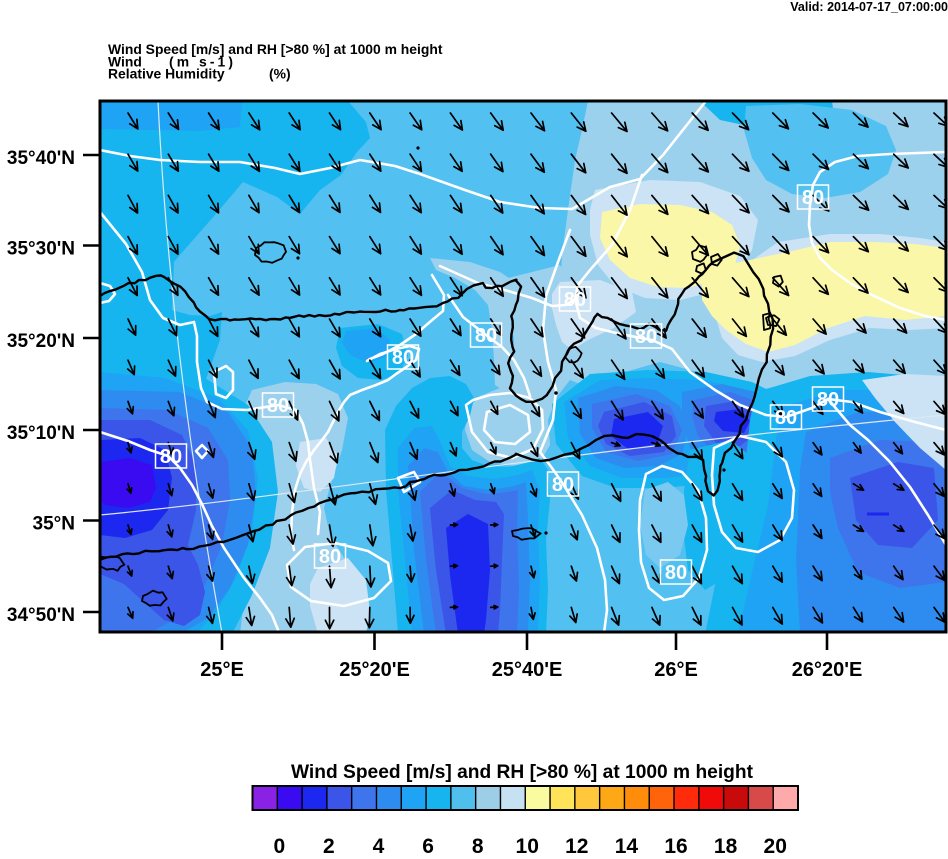 Image resolution: width=948 pixels, height=859 pixels. Describe the element at coordinates (41, 433) in the screenshot. I see `svg-text: 35°10'N` at that location.